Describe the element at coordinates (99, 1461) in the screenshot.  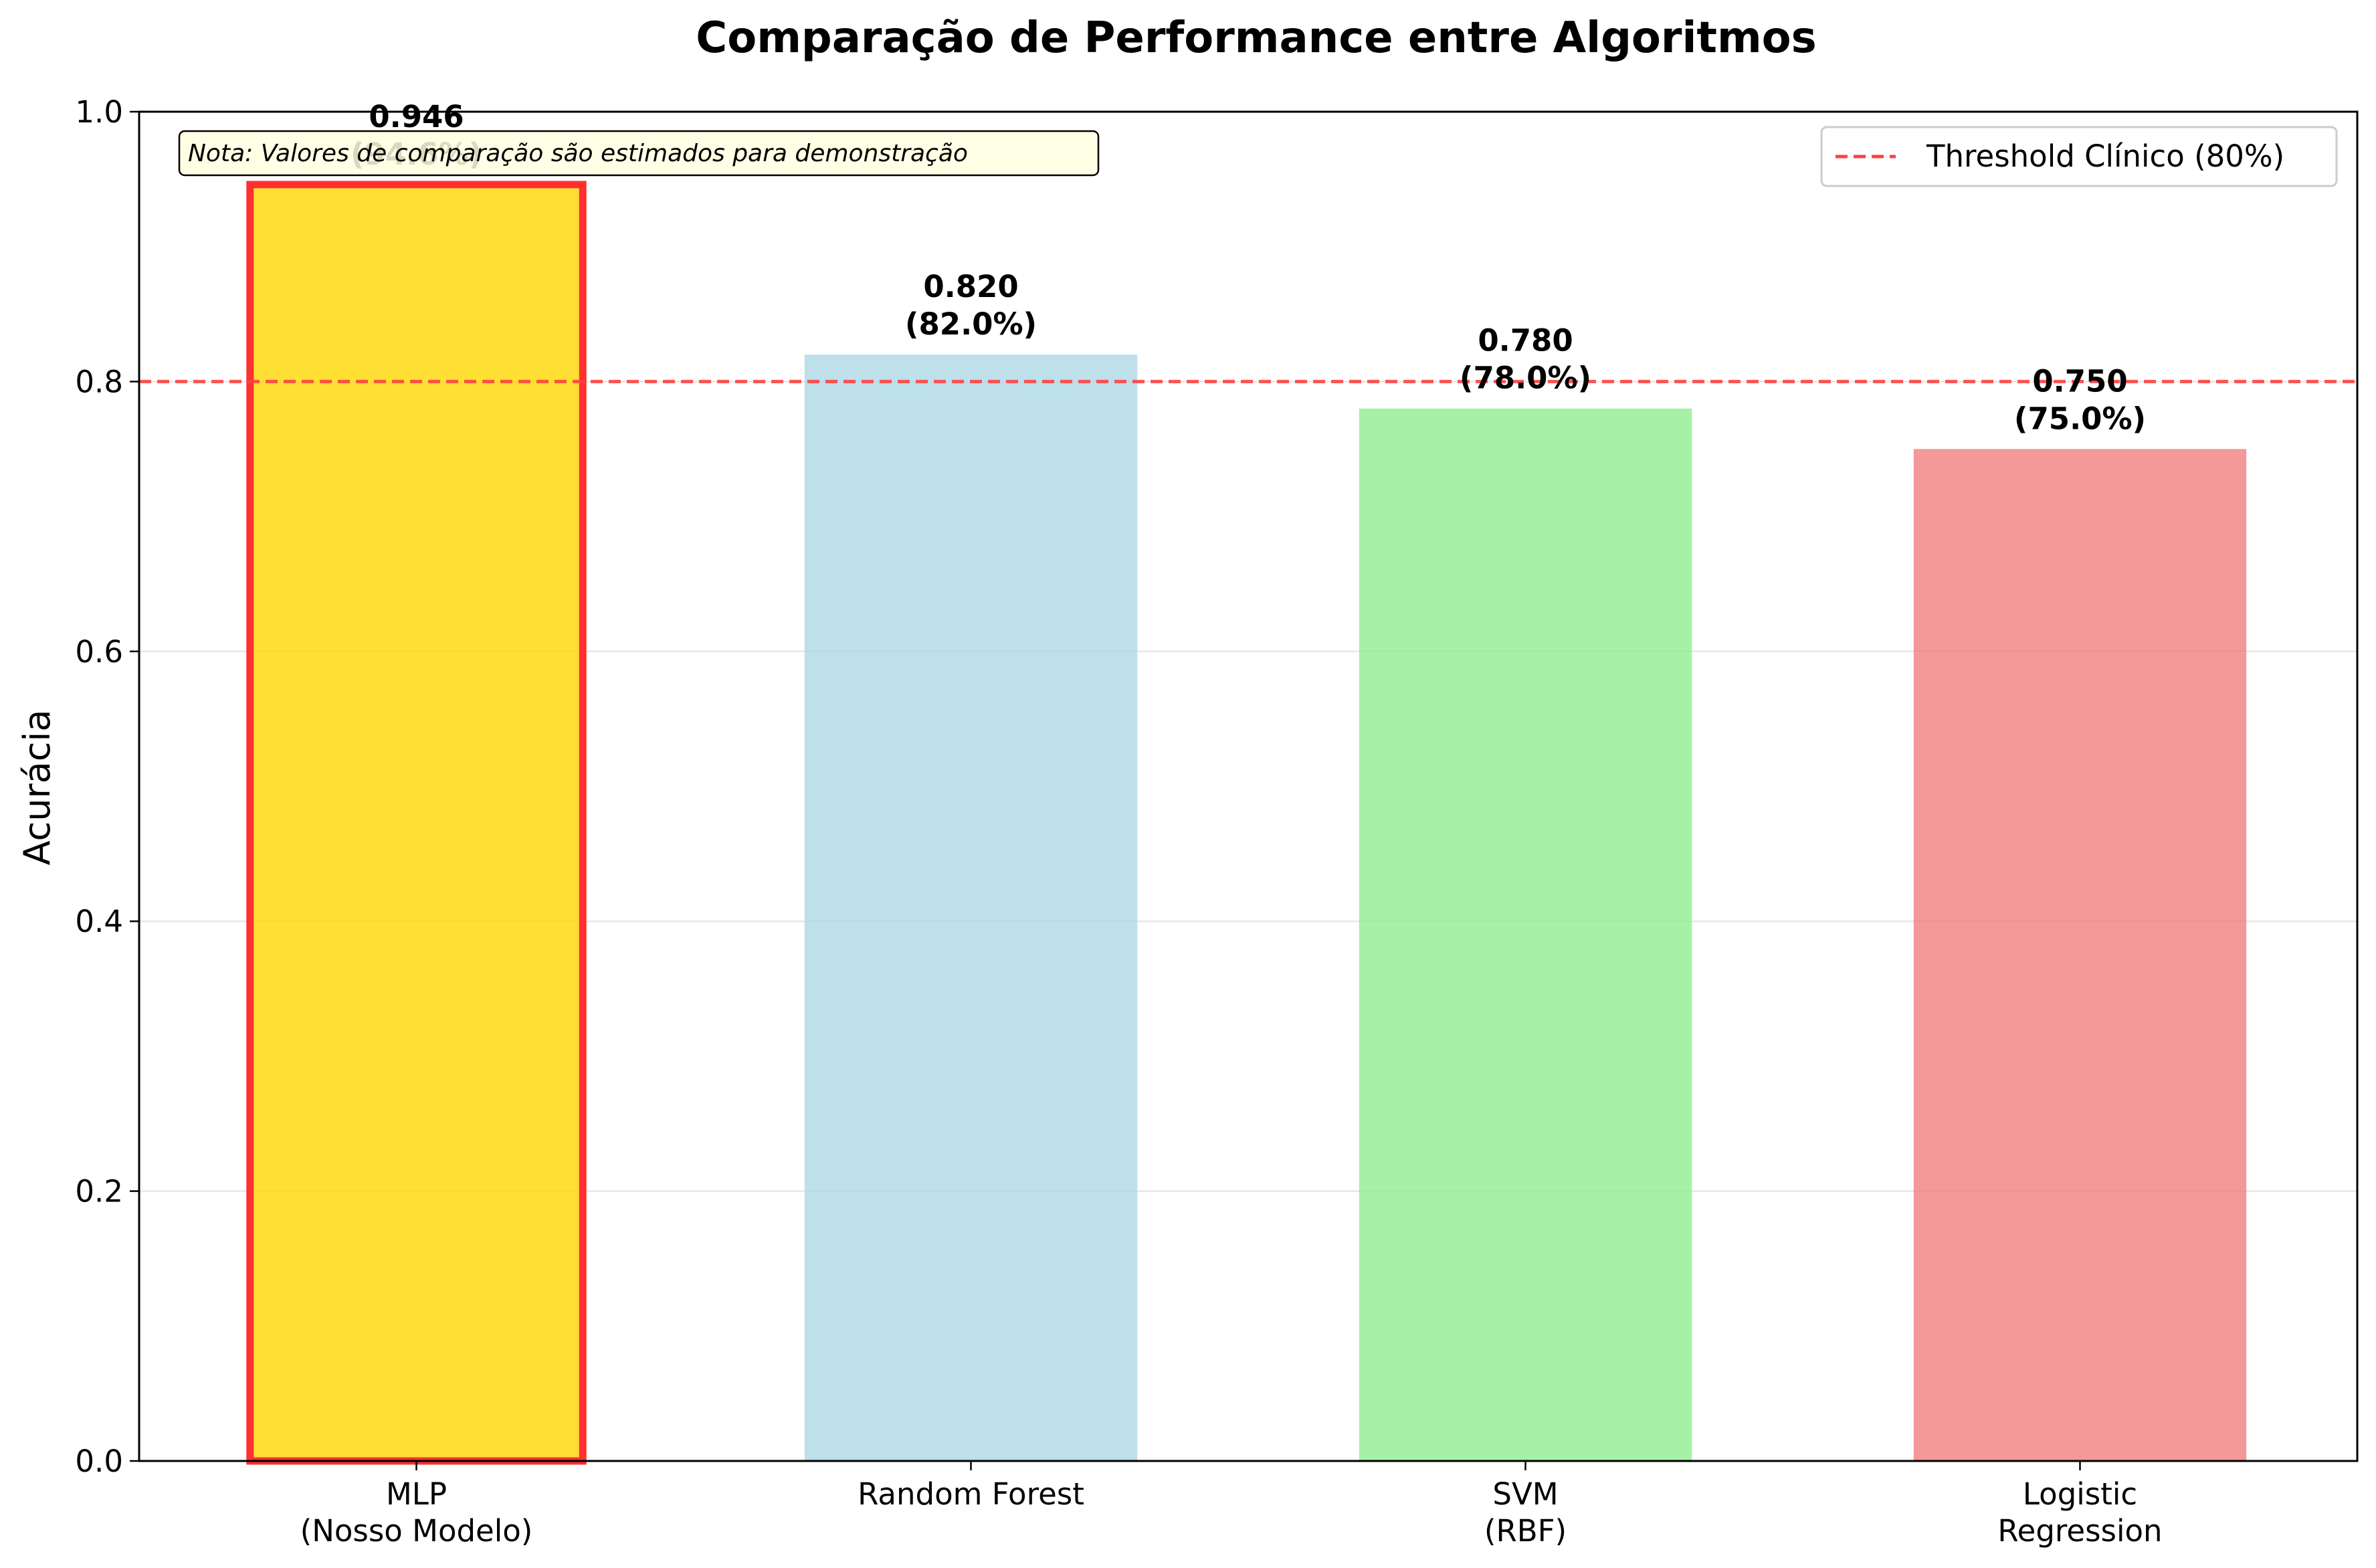
I see `y-tick-label: 0.0` at that location.